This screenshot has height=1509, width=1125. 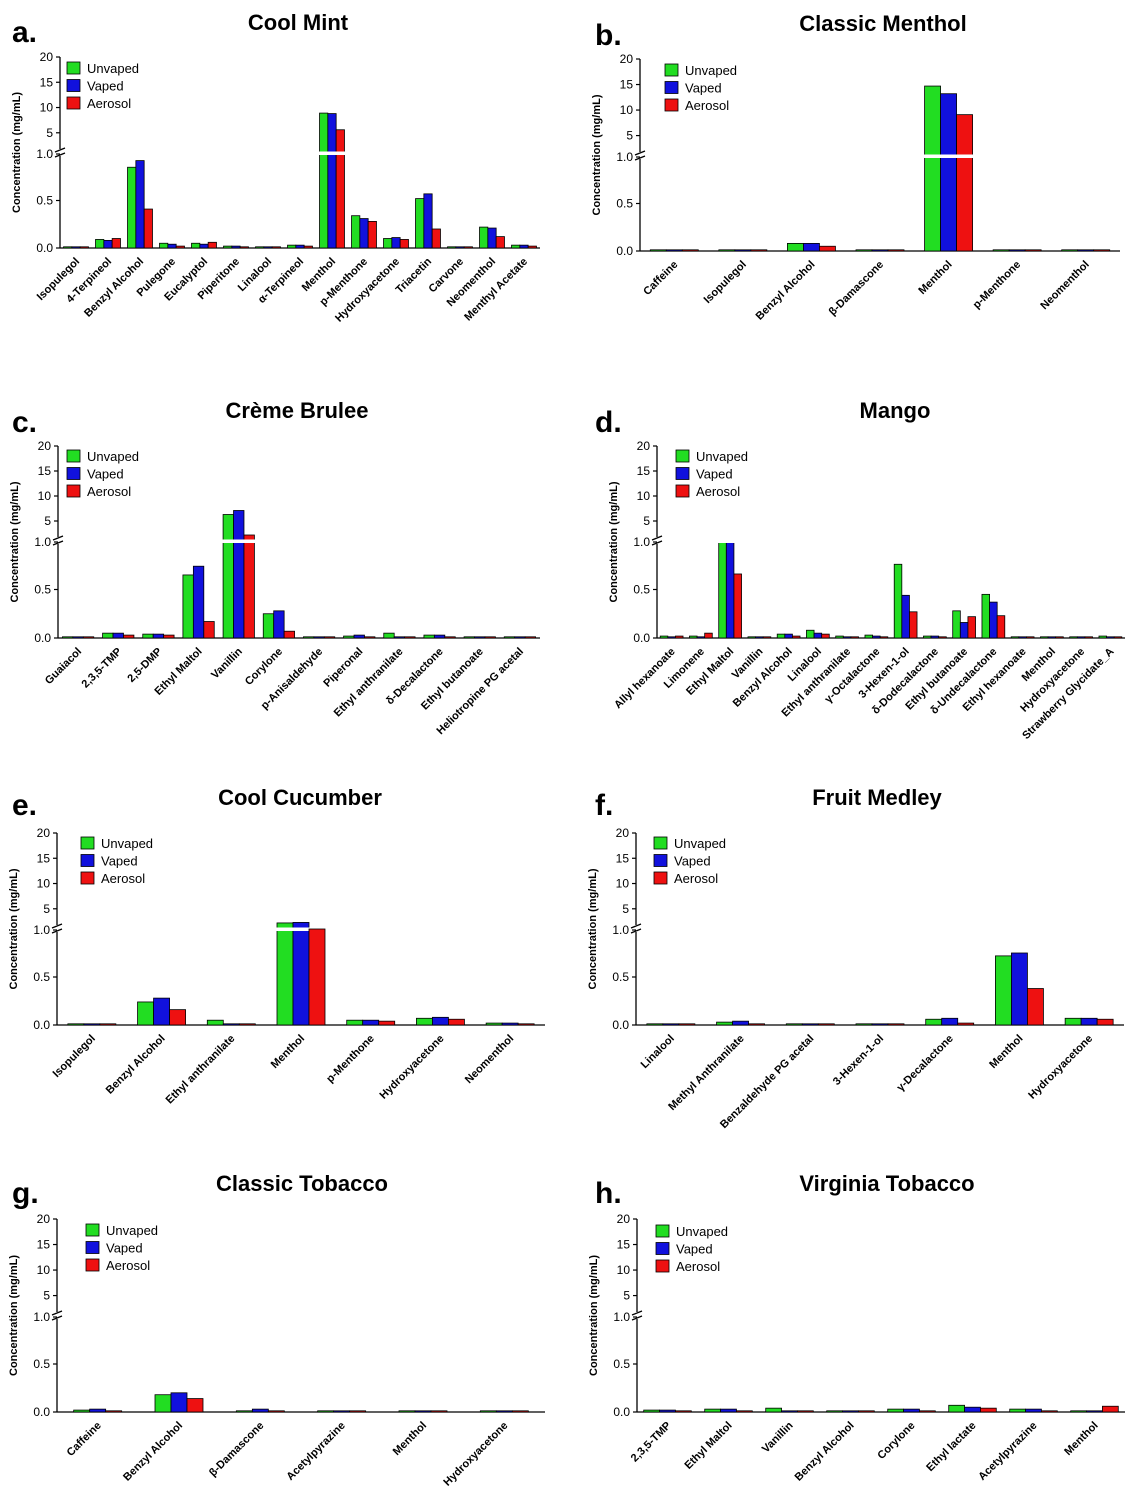 What do you see at coordinates (895, 410) in the screenshot?
I see `panel-title: Mango` at bounding box center [895, 410].